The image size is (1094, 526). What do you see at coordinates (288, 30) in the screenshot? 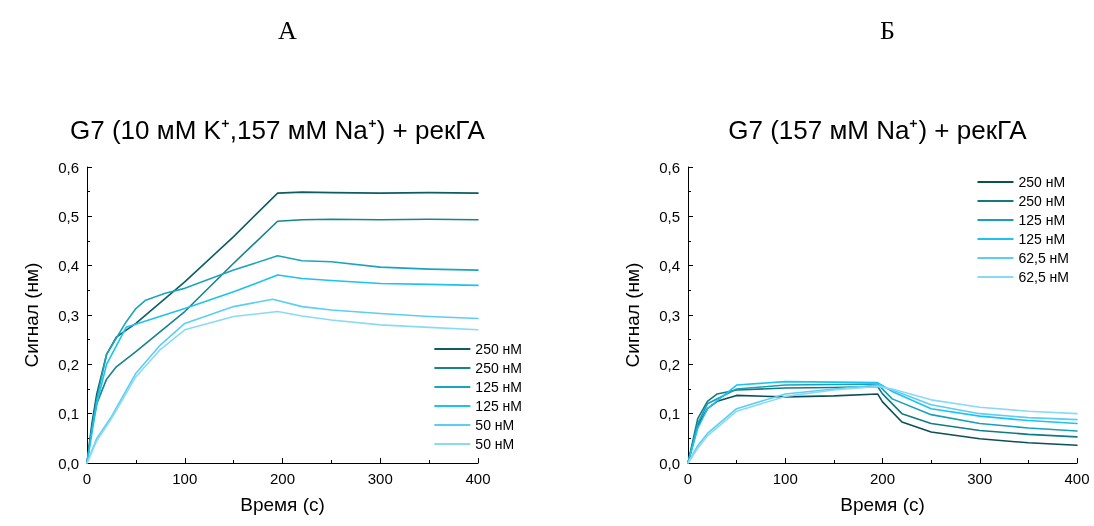
I see `text: А` at bounding box center [288, 30].